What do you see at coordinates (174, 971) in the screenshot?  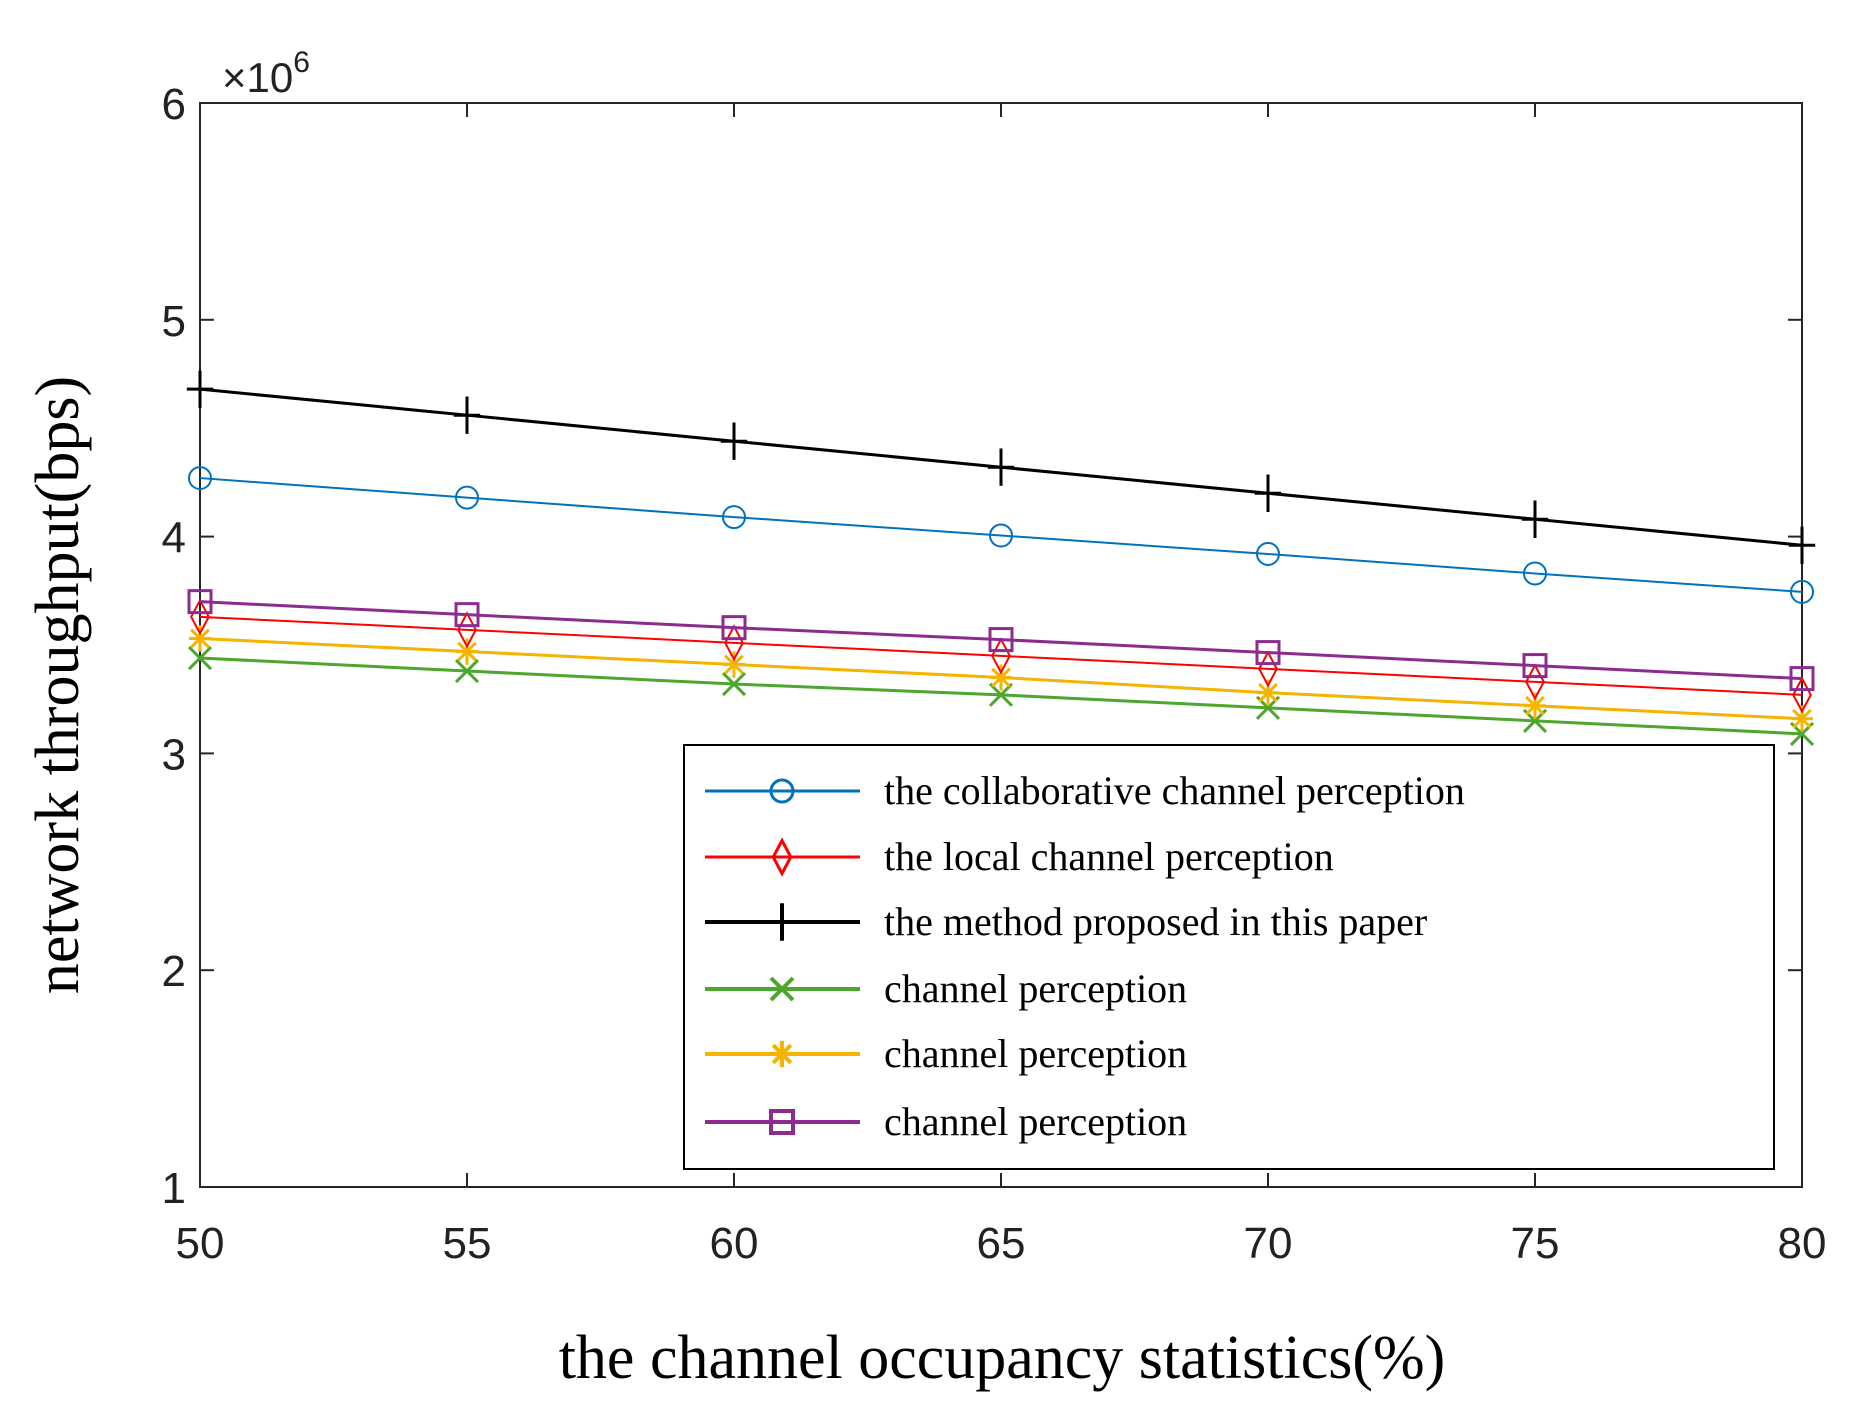 I see `y-tick-label: 2` at bounding box center [174, 971].